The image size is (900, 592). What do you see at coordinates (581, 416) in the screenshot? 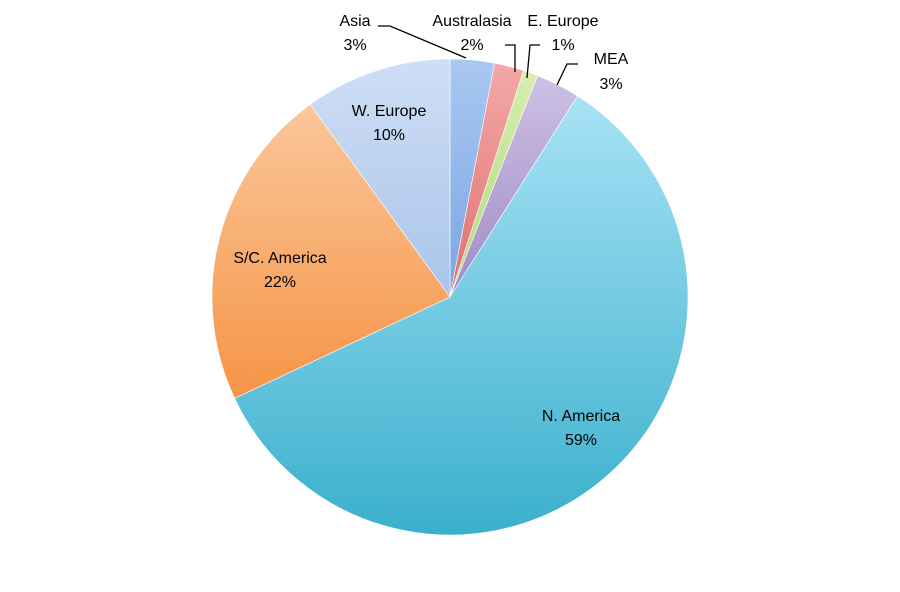
I see `slice-label-n-america-name: N. America` at bounding box center [581, 416].